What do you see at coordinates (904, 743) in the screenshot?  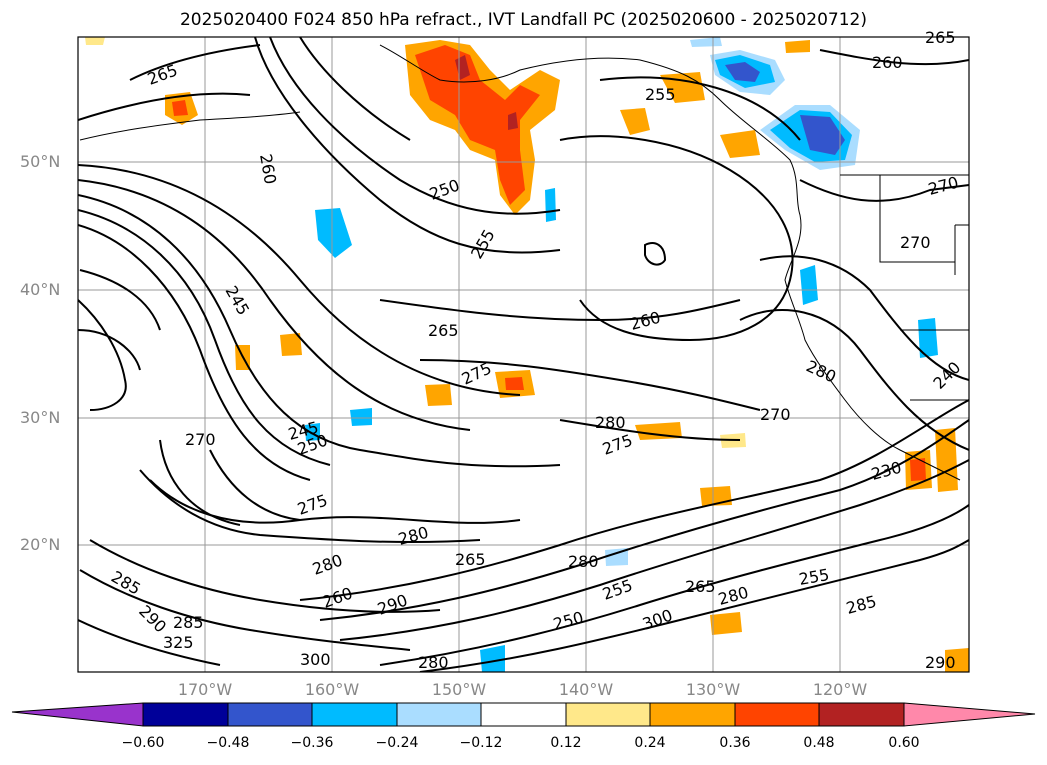 I see `colorbar-tick: 0.60` at bounding box center [904, 743].